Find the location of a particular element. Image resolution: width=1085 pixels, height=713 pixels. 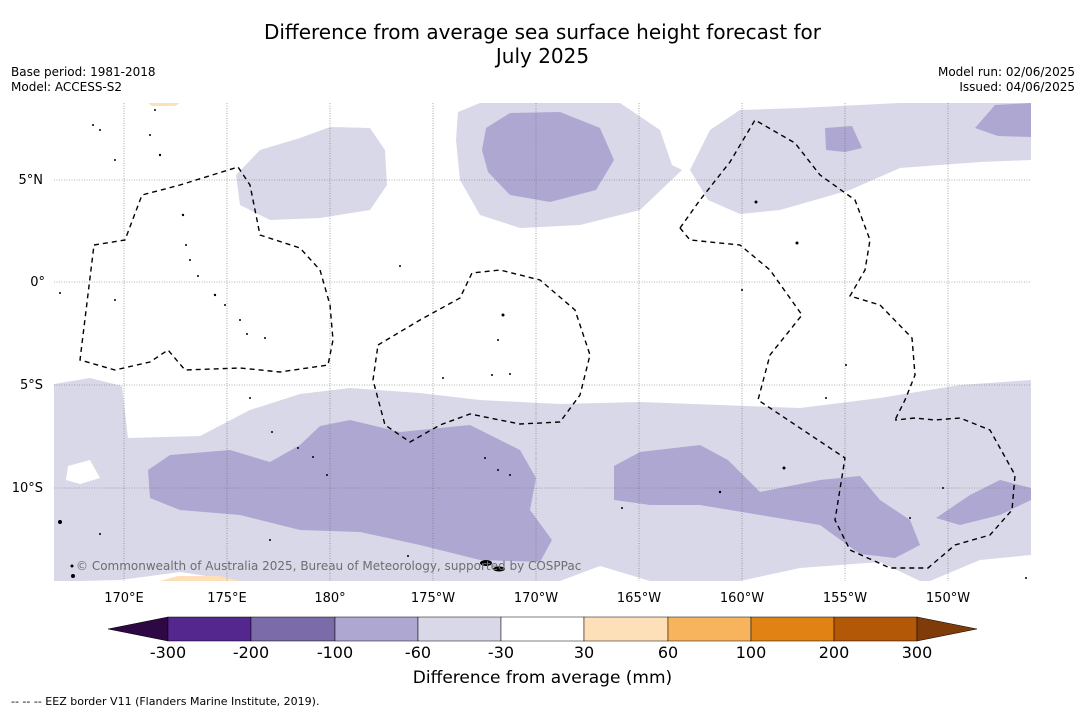

anomaly-medium-south-central is located at coordinates (767, 501).